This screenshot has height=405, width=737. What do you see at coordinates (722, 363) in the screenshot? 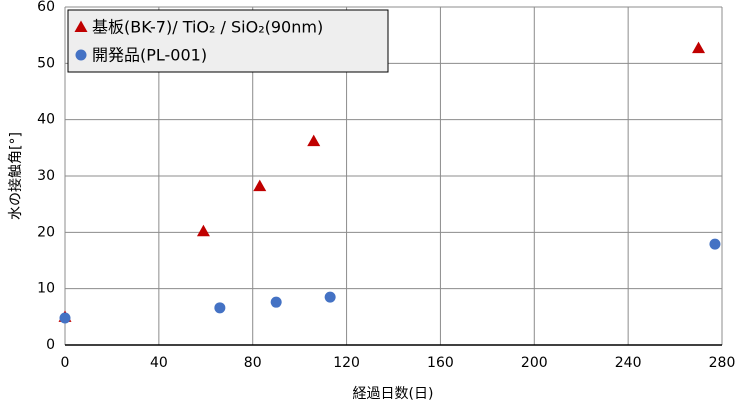
I see `x-tick-label: 280` at bounding box center [722, 363].